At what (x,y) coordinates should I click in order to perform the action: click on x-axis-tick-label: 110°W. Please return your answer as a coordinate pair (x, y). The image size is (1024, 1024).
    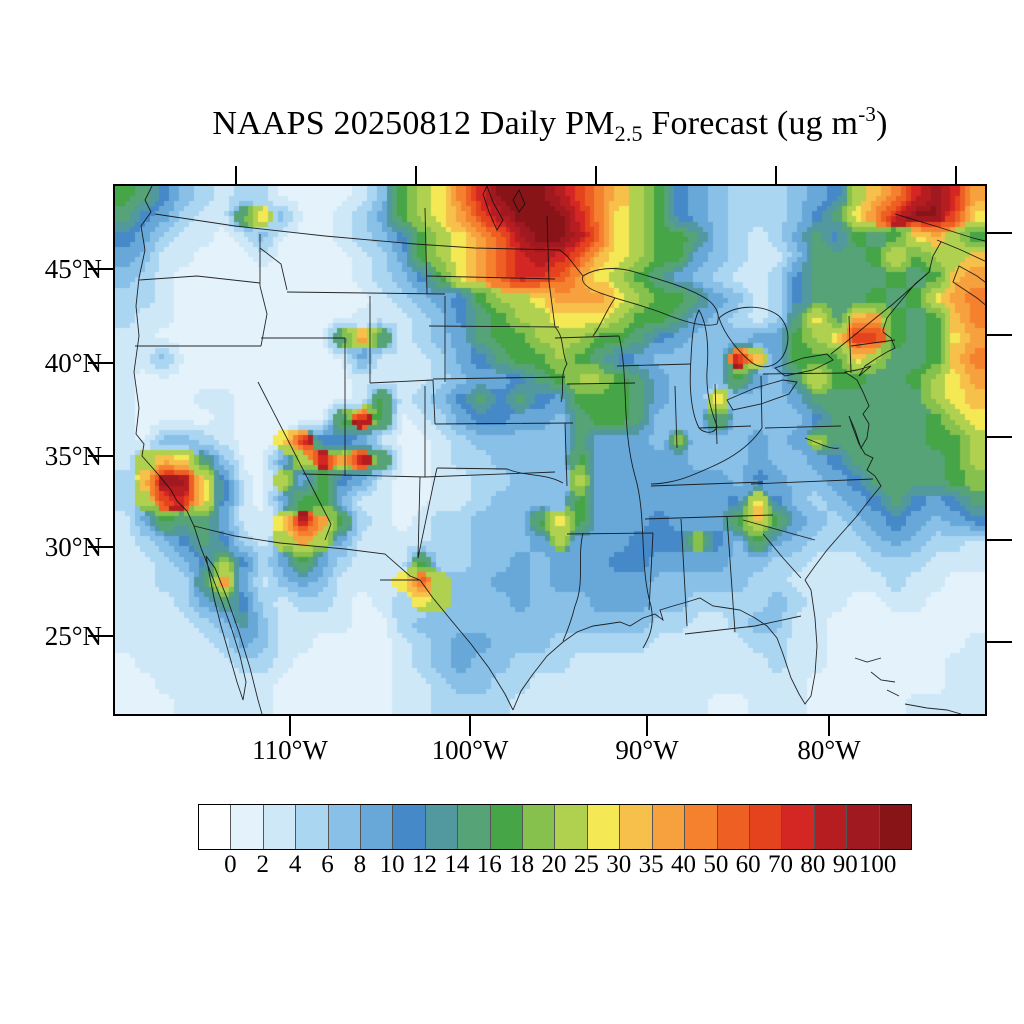
    Looking at the image, I should click on (290, 750).